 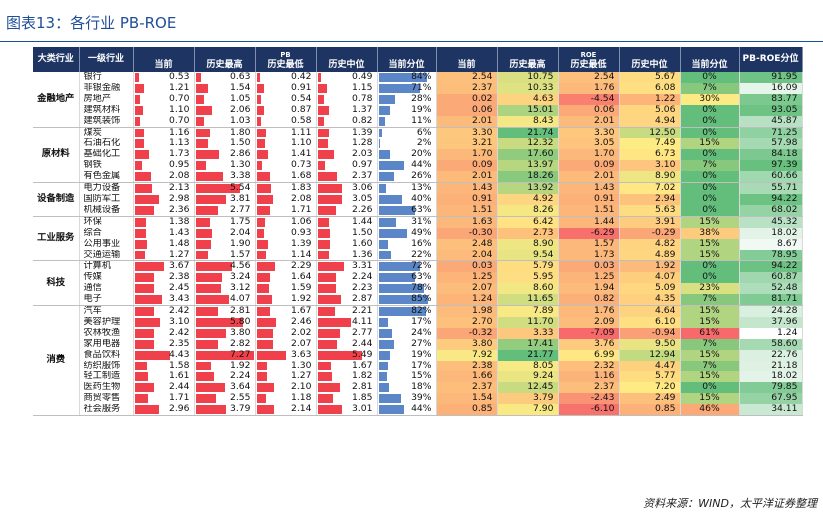 What do you see at coordinates (362, 332) in the screenshot?
I see `pb-value: 2.77` at bounding box center [362, 332].